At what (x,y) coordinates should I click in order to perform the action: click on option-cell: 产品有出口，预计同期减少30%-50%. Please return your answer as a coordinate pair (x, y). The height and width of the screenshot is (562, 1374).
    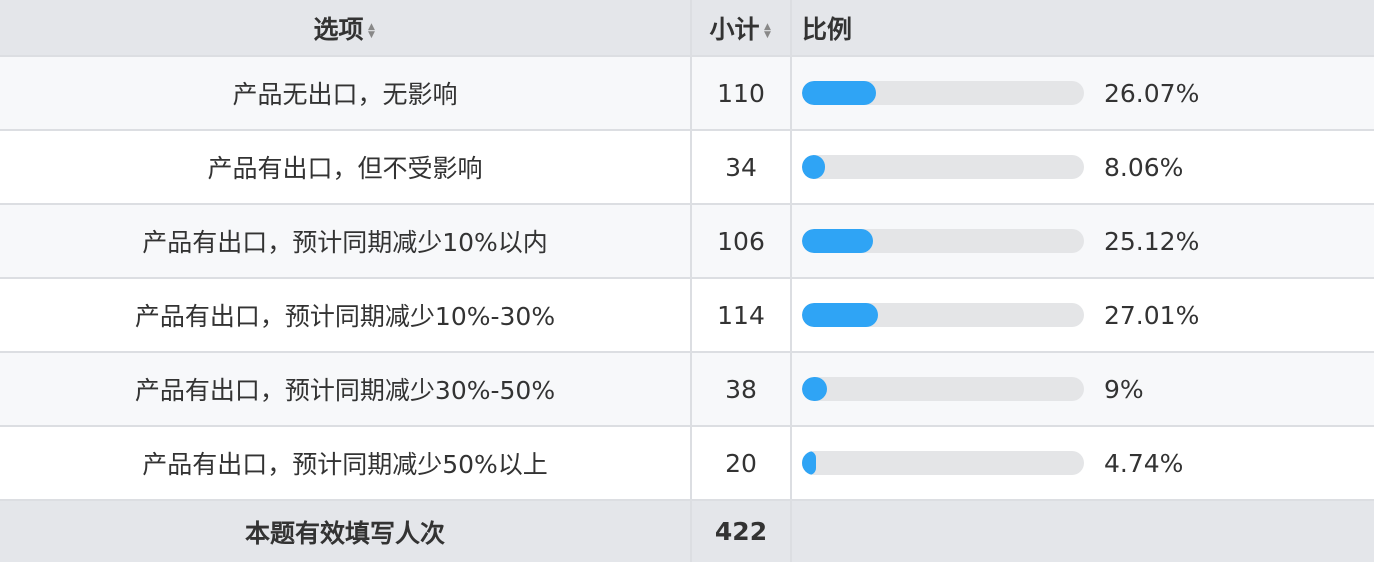
    Looking at the image, I should click on (346, 389).